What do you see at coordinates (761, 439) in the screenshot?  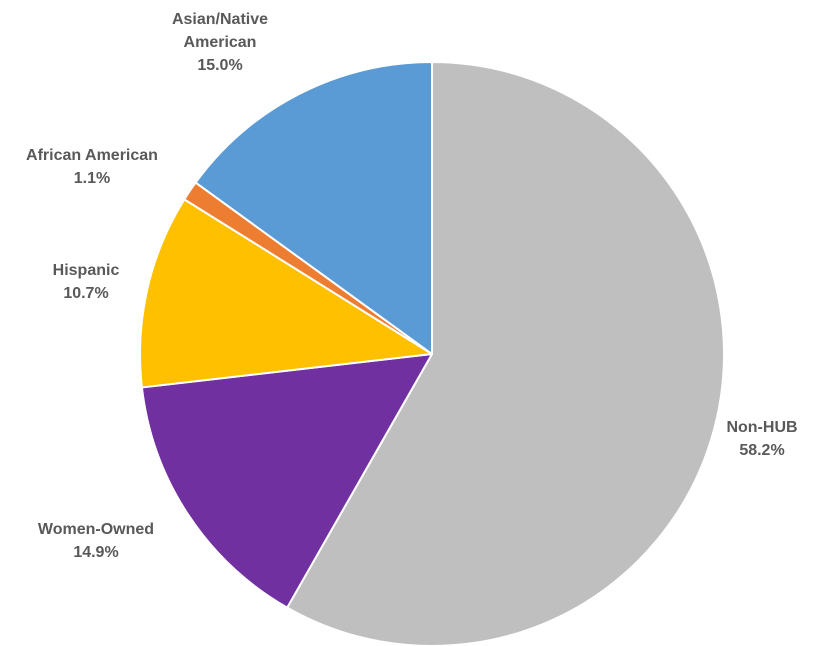 I see `slice-label-non-hub: Non-HUB 58.2%` at bounding box center [761, 439].